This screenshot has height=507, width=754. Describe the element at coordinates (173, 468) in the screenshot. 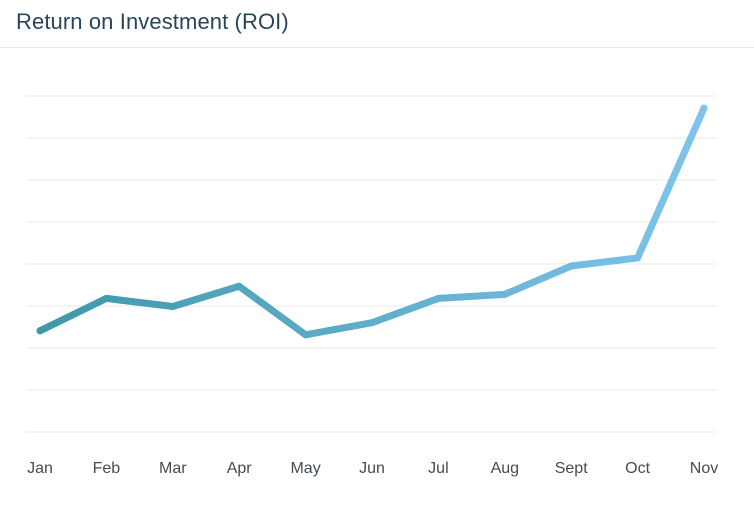

I see `x-tick-label: Mar` at that location.